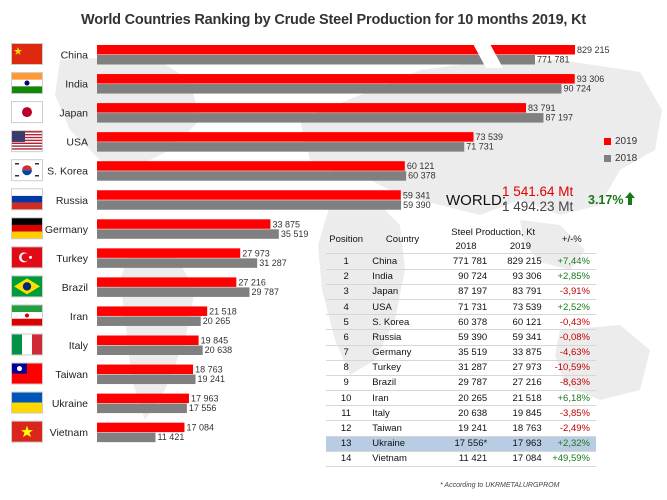  I want to click on header-2018: 2018, so click(466, 247).